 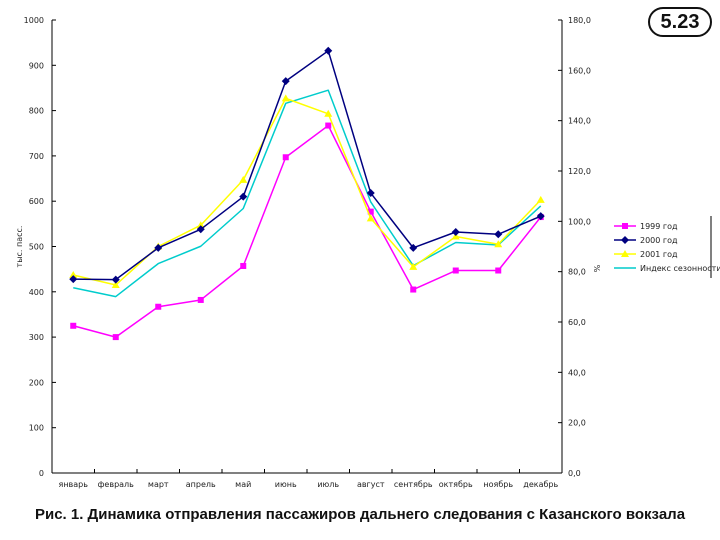 I want to click on x-axis-tick-label: апрель, so click(x=201, y=484).